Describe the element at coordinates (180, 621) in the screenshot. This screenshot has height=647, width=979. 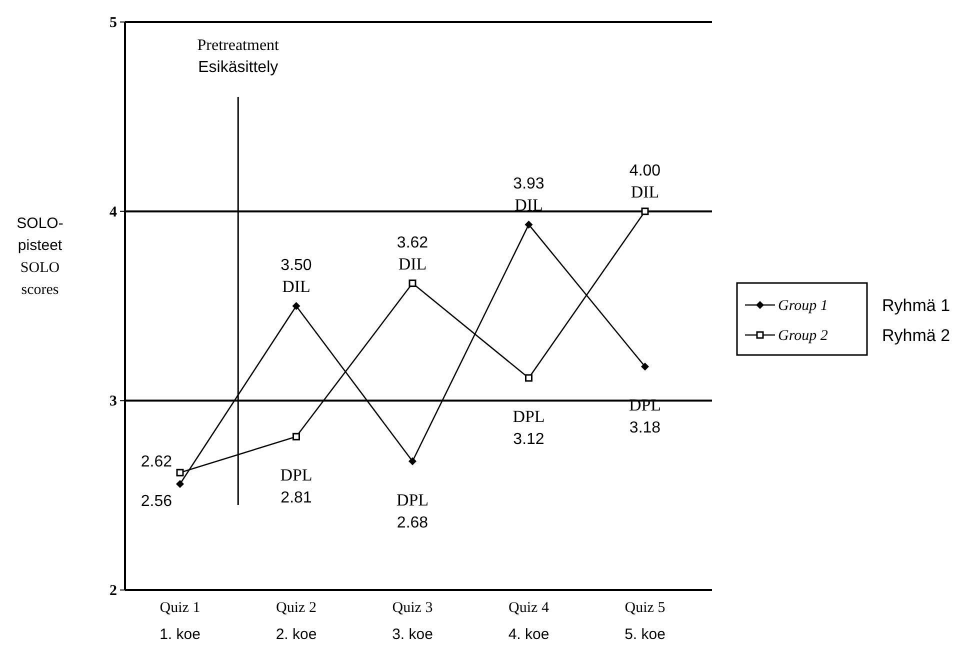
I see `x-tick-label: Quiz 1 1. koe` at that location.